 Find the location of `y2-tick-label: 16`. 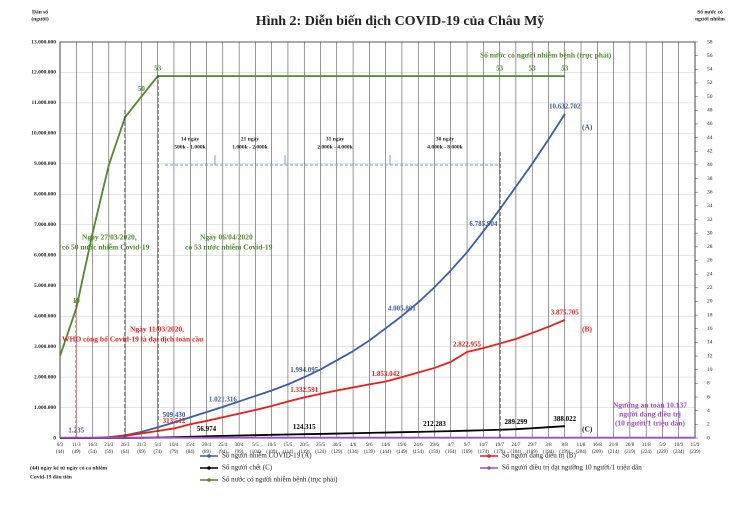

y2-tick-label: 16 is located at coordinates (710, 329).